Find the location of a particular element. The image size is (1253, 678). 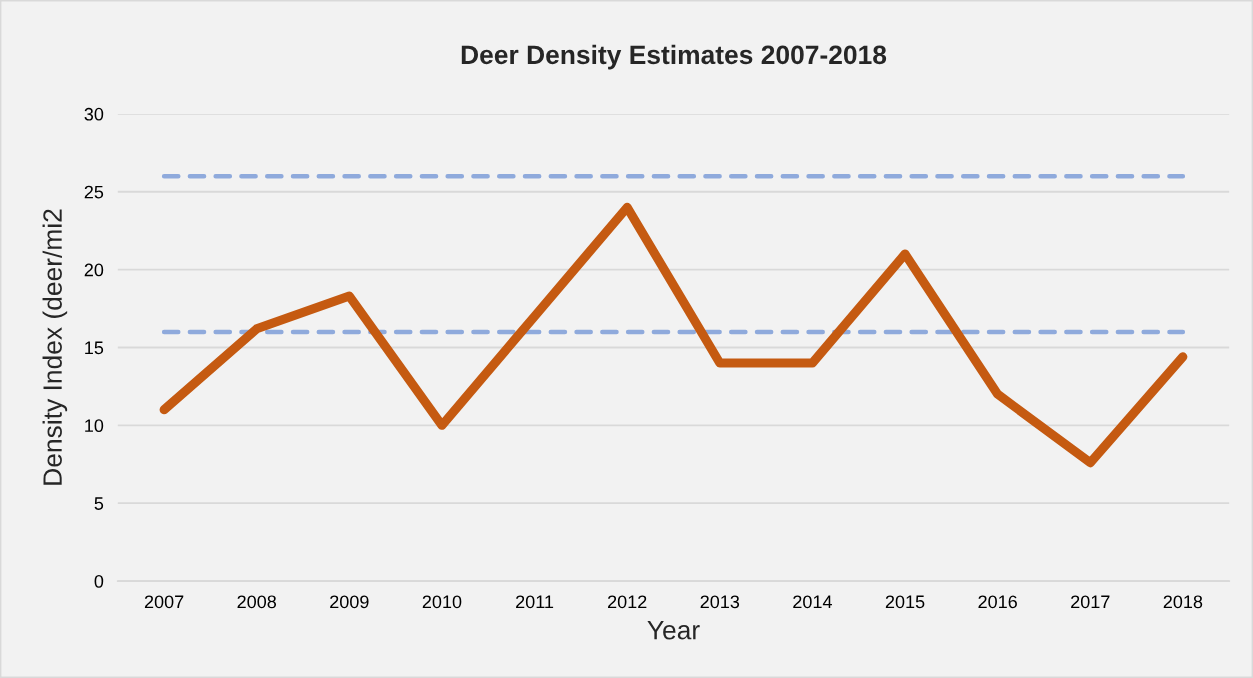

x-tick-label: 2016 is located at coordinates (997, 602).